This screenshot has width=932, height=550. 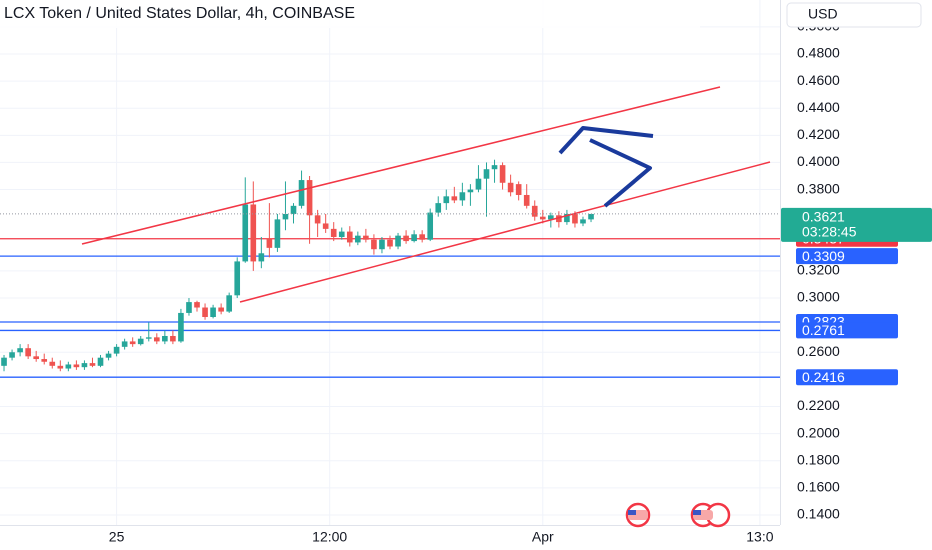 I want to click on y-tick-label: 0.1800, so click(x=818, y=459).